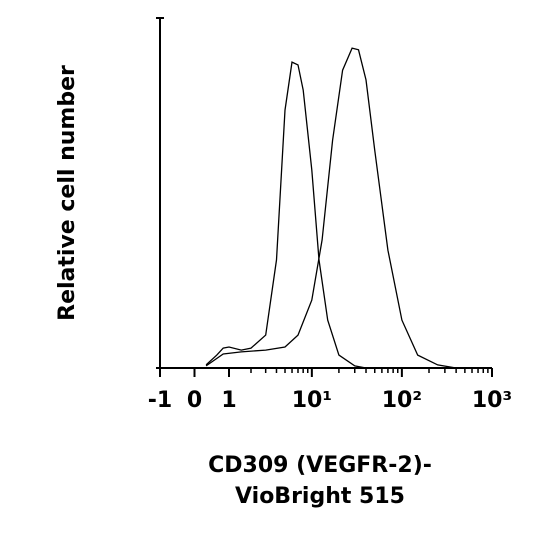 This screenshot has width=540, height=540. I want to click on x-tick-label: 10², so click(402, 400).